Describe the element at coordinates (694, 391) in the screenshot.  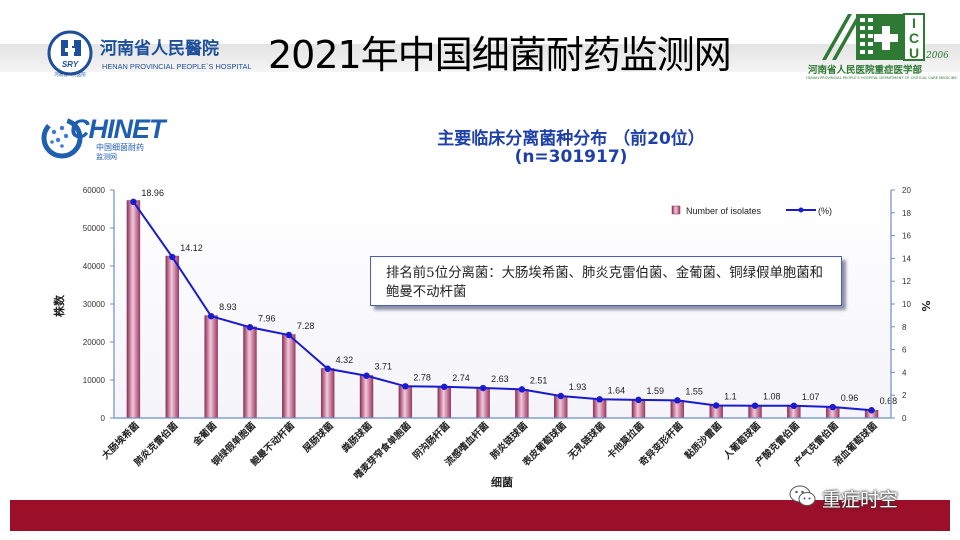
I see `data-label: 1.55` at that location.